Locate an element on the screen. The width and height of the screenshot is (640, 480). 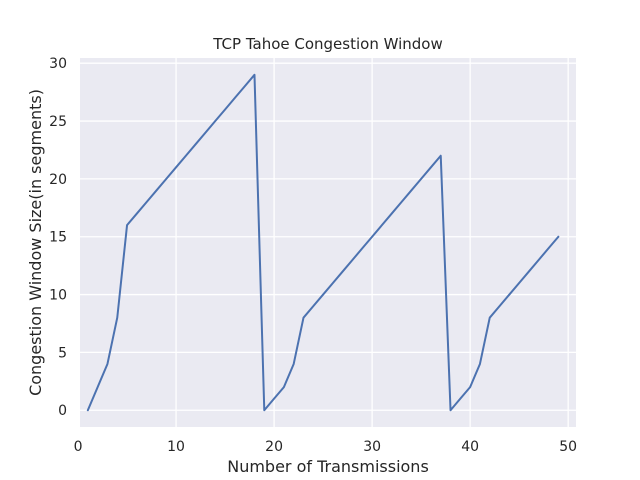
y-tick-label: 15 is located at coordinates (58, 238).